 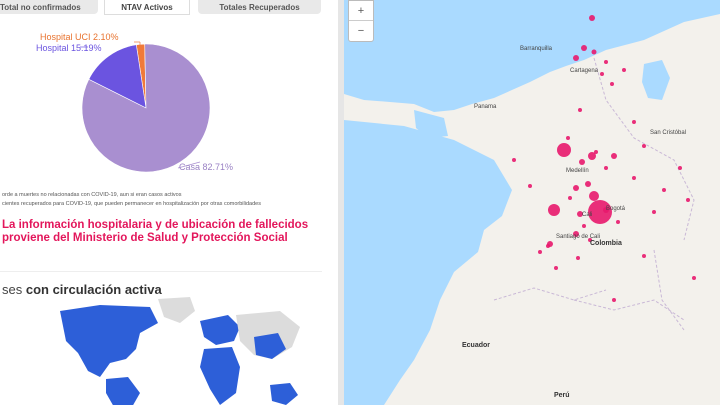 What do you see at coordinates (536, 49) in the screenshot?
I see `city-label: Barranquilla` at bounding box center [536, 49].